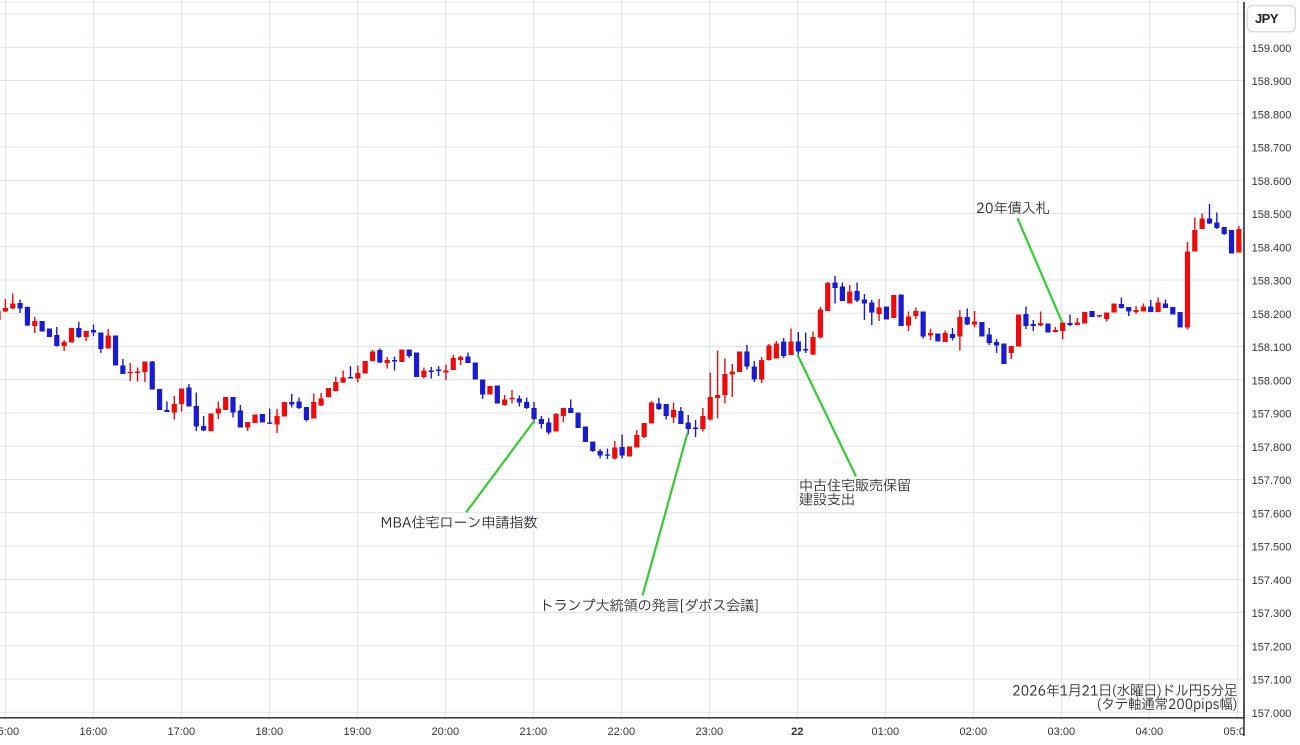 This screenshot has height=745, width=1300. Describe the element at coordinates (1272, 614) in the screenshot. I see `svg-text: 157.300` at that location.